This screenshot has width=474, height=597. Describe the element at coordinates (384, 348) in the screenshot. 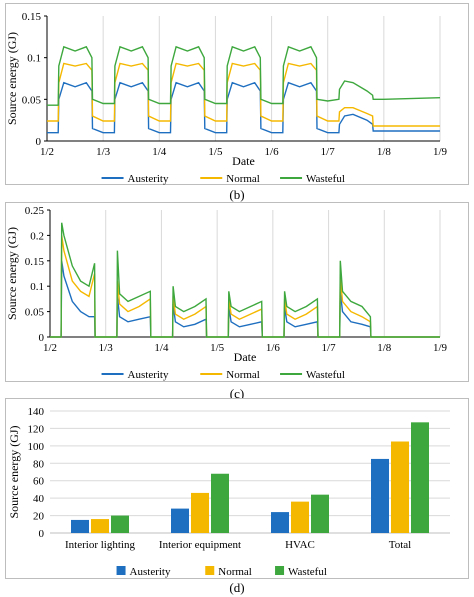

I see `chart-c-x-tick-6: 1/8` at that location.